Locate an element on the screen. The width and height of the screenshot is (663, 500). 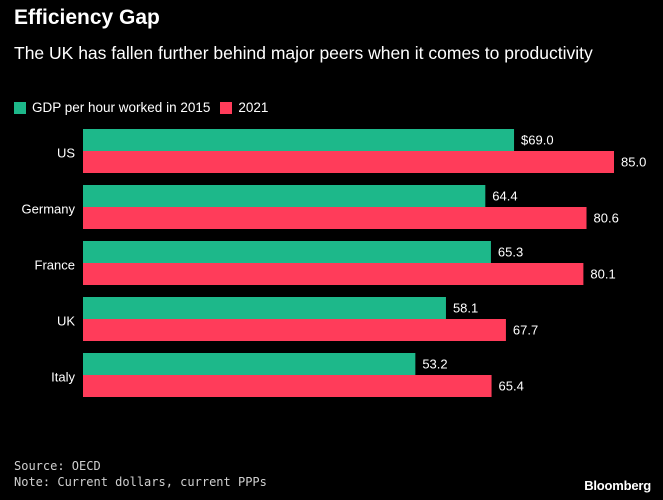
category-label-uk: UK is located at coordinates (66, 320).